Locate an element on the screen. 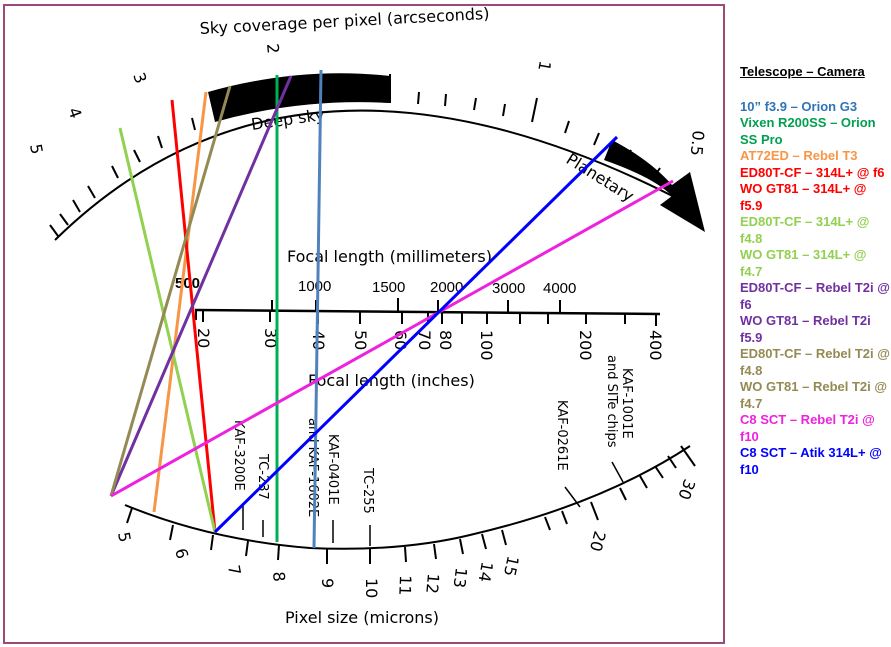  inch-tick-label: 50 is located at coordinates (360, 340).